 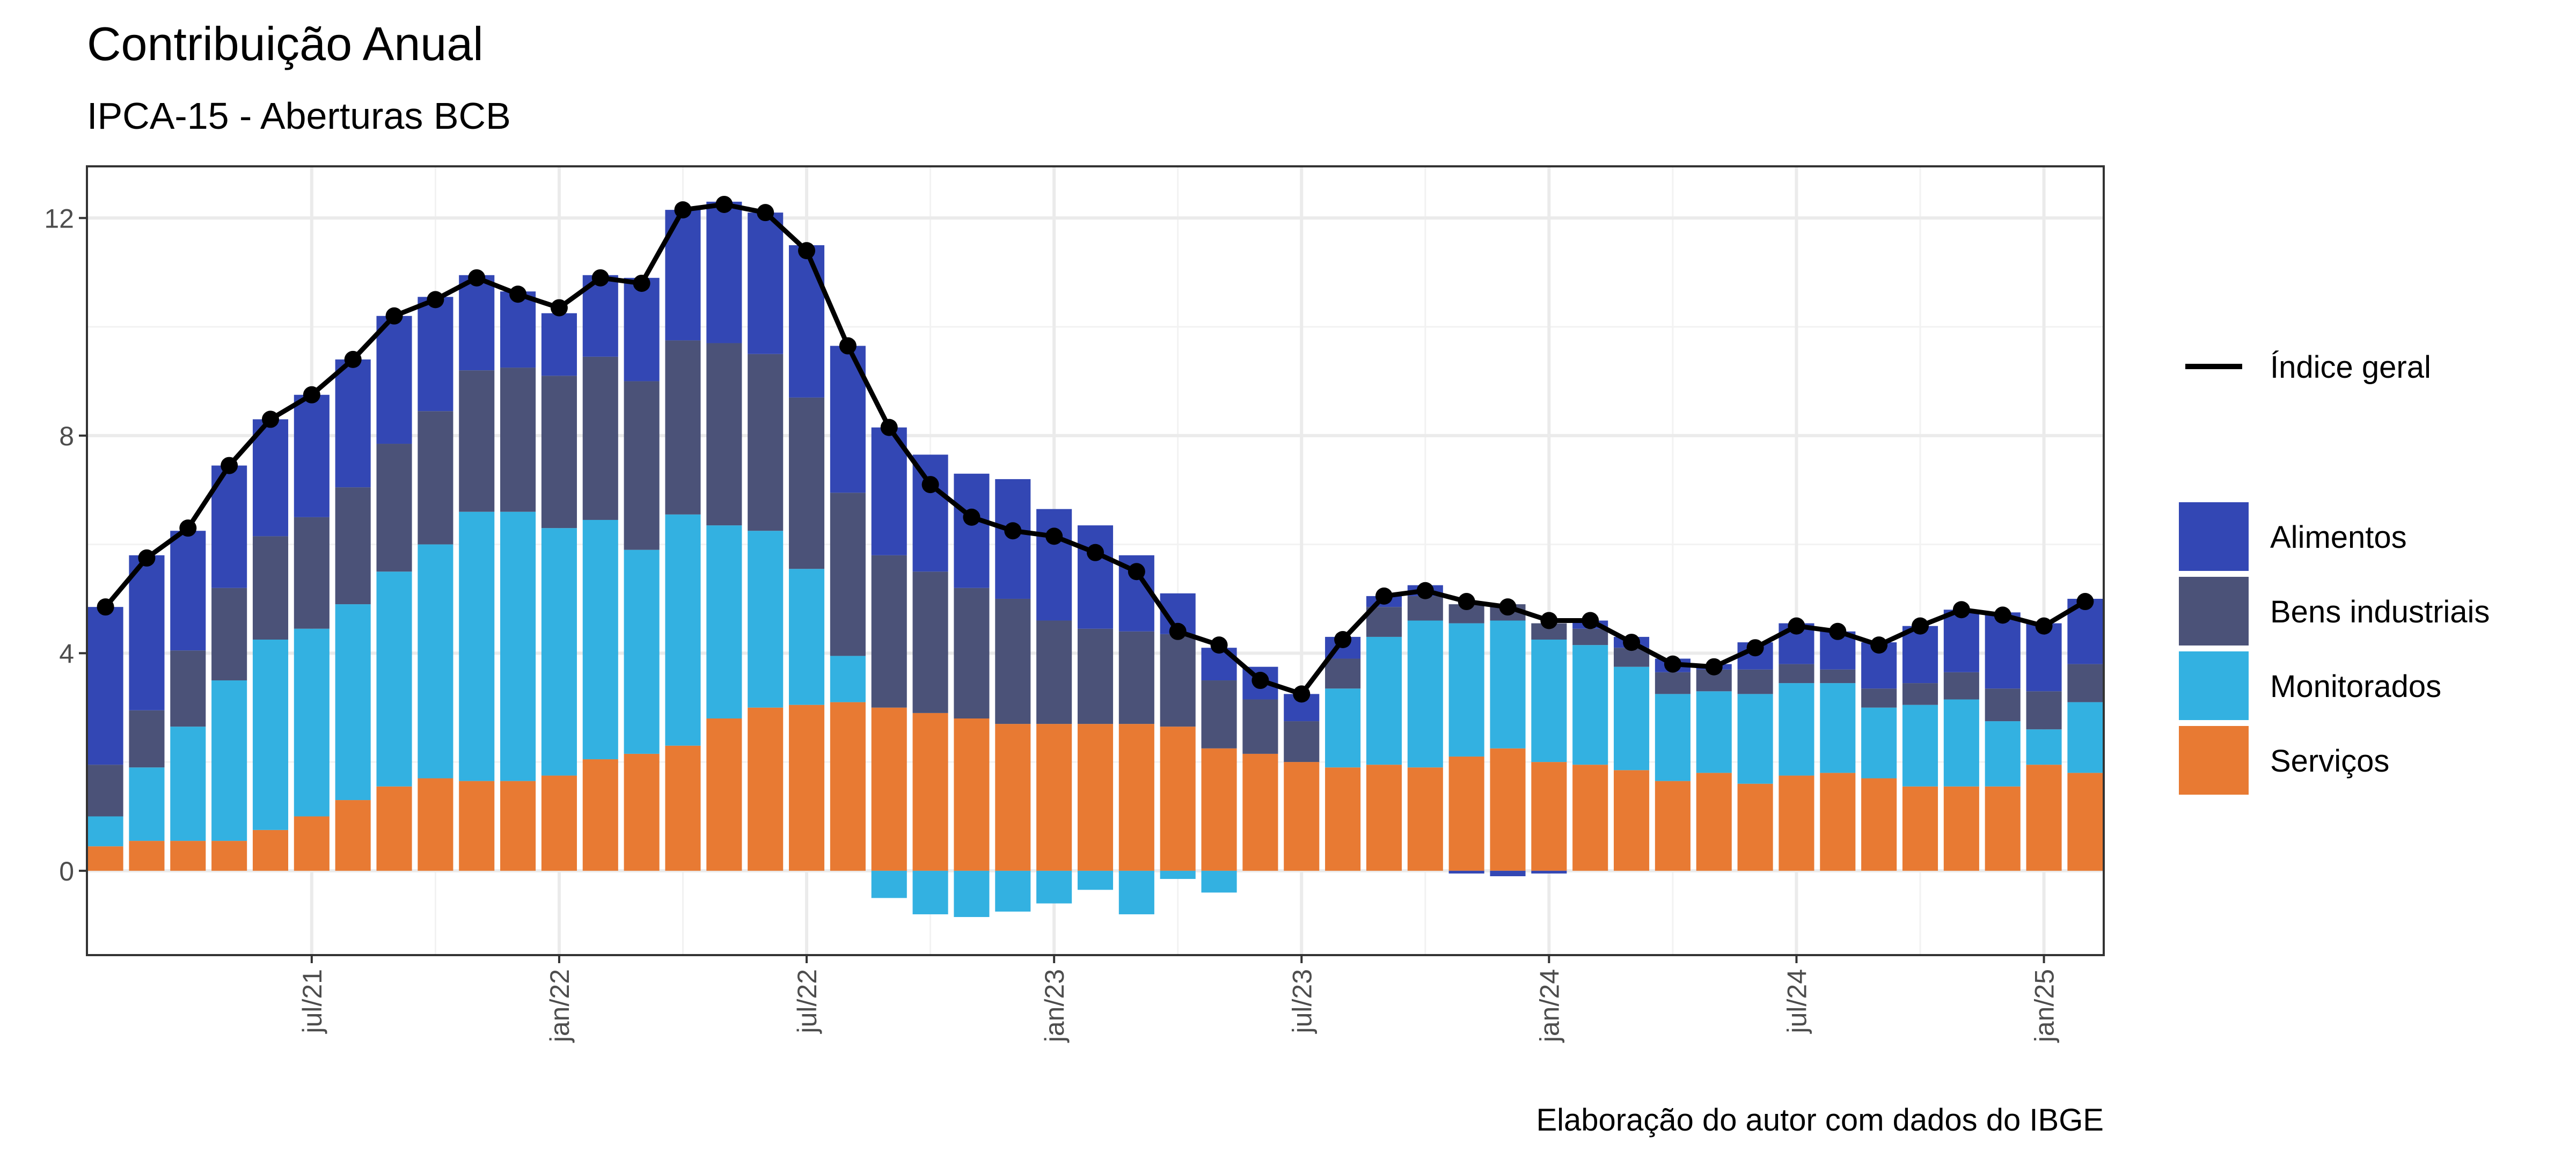 What do you see at coordinates (2045, 1006) in the screenshot?
I see `x-tick-label: jan/25` at bounding box center [2045, 1006].